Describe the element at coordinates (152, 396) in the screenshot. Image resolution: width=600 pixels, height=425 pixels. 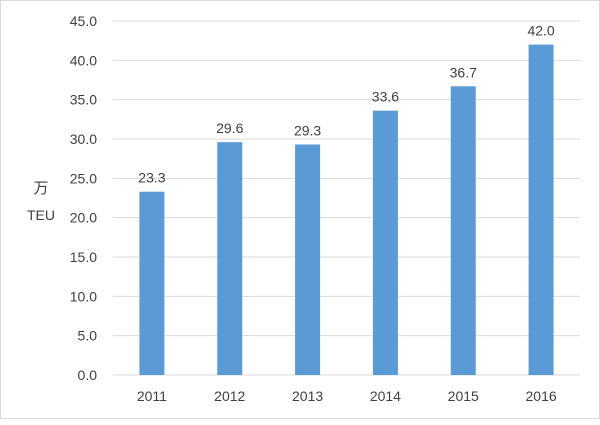
I see `x-tick-label: 2011` at that location.